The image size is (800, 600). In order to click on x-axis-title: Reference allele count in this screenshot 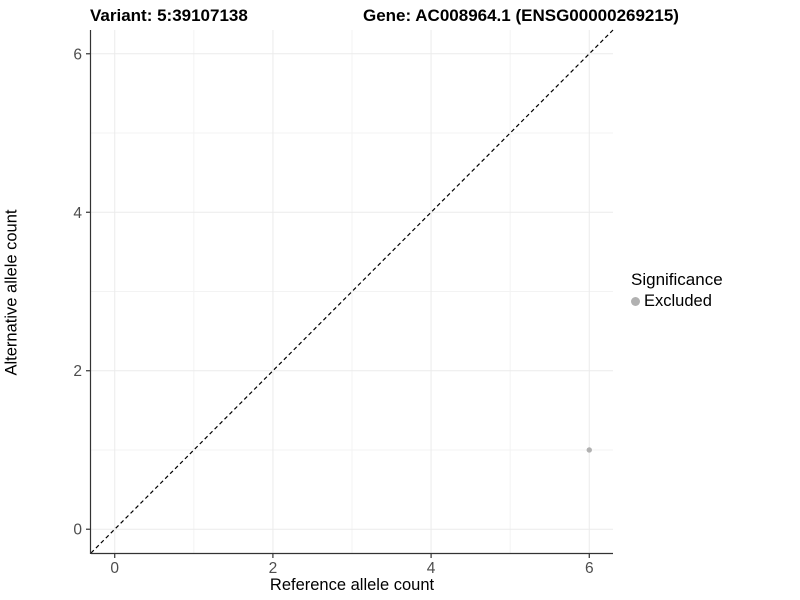, I will do `click(352, 585)`.